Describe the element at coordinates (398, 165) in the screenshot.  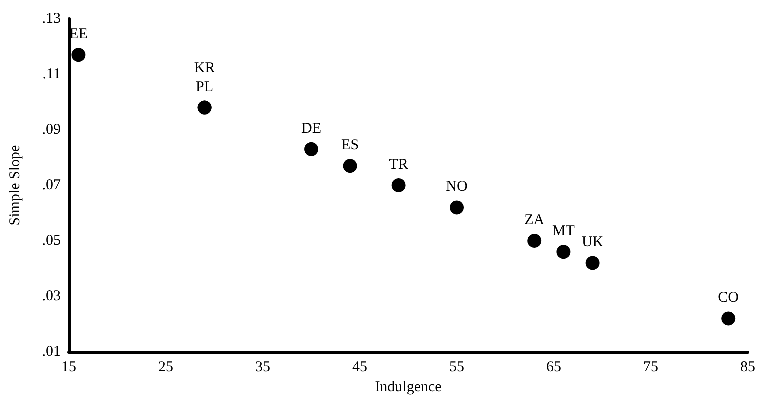
I see `annotation: TR` at that location.